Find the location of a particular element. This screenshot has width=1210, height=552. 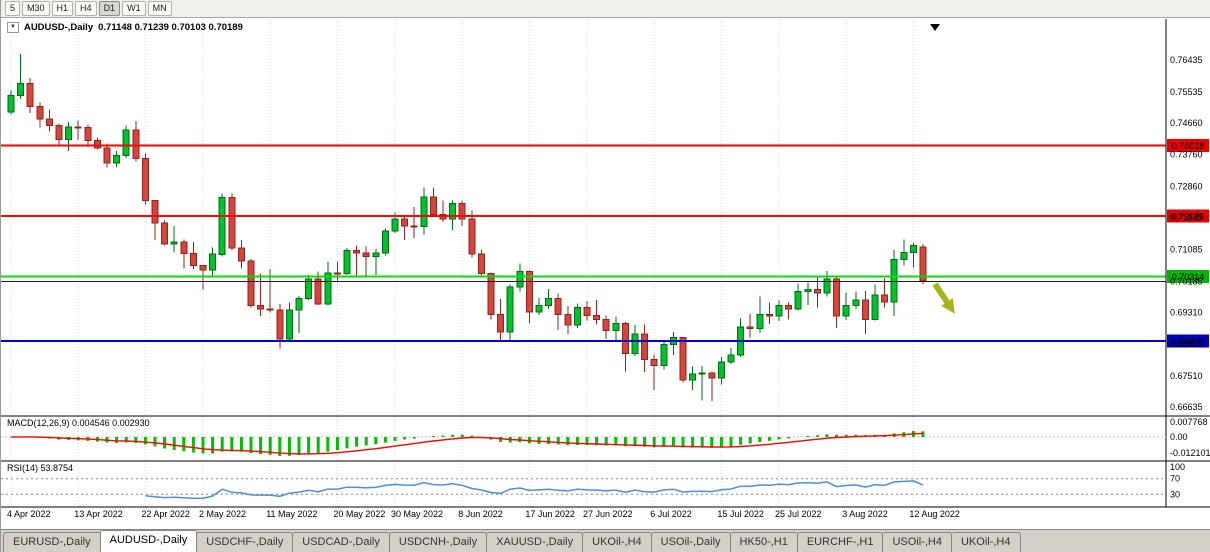

svg-text: 0.69310 is located at coordinates (1186, 312).